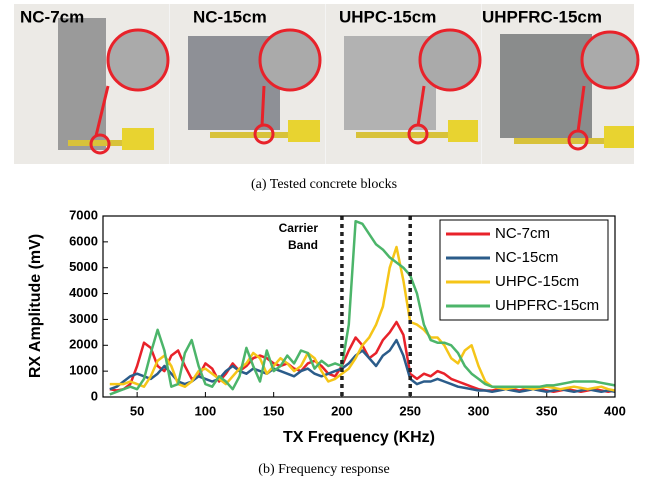 The height and width of the screenshot is (492, 649). What do you see at coordinates (299, 228) in the screenshot?
I see `annotation: Carrier` at bounding box center [299, 228].